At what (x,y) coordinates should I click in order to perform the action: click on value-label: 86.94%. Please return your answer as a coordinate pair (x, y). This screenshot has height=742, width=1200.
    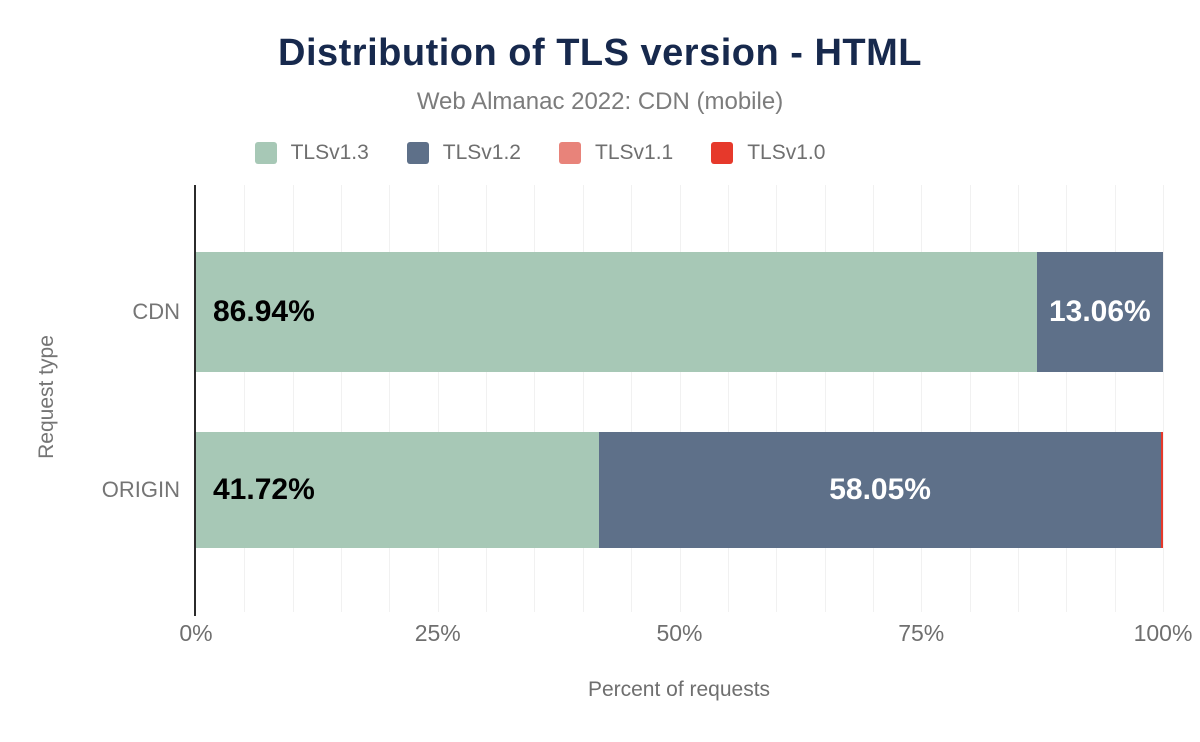
    Looking at the image, I should click on (264, 311).